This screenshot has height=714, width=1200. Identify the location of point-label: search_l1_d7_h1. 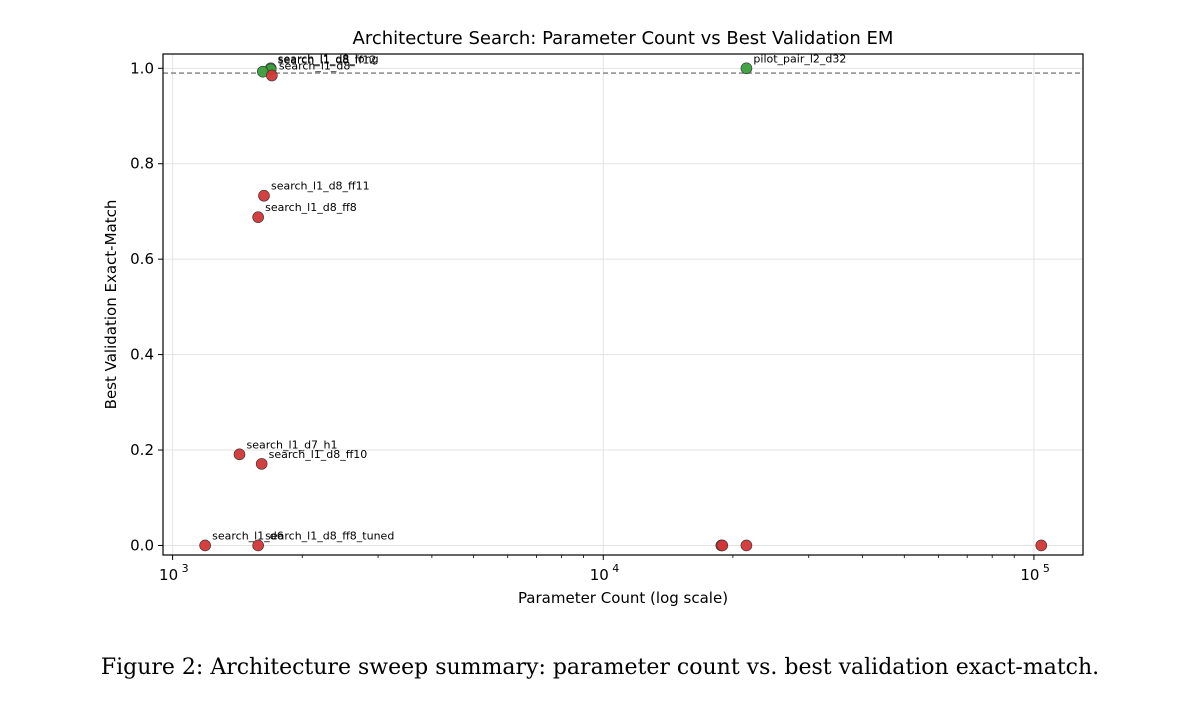
(291, 444).